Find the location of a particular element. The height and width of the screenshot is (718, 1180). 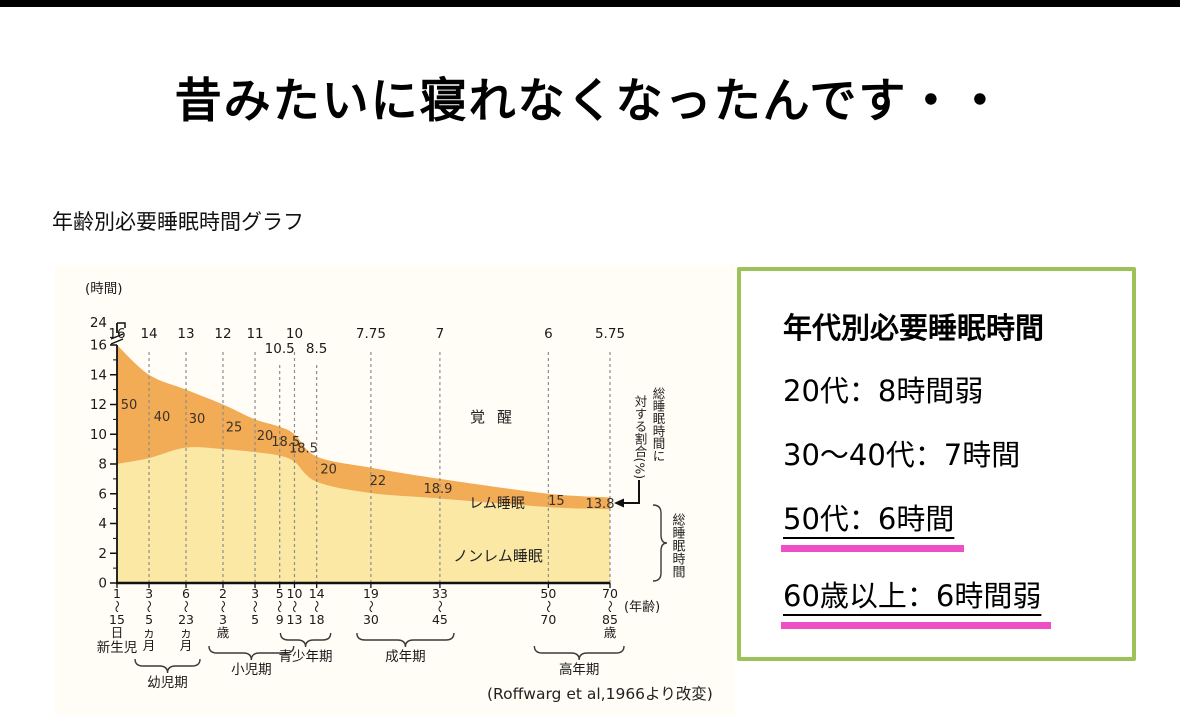

info-line: 60歳以上：6時間弱 is located at coordinates (951, 603).